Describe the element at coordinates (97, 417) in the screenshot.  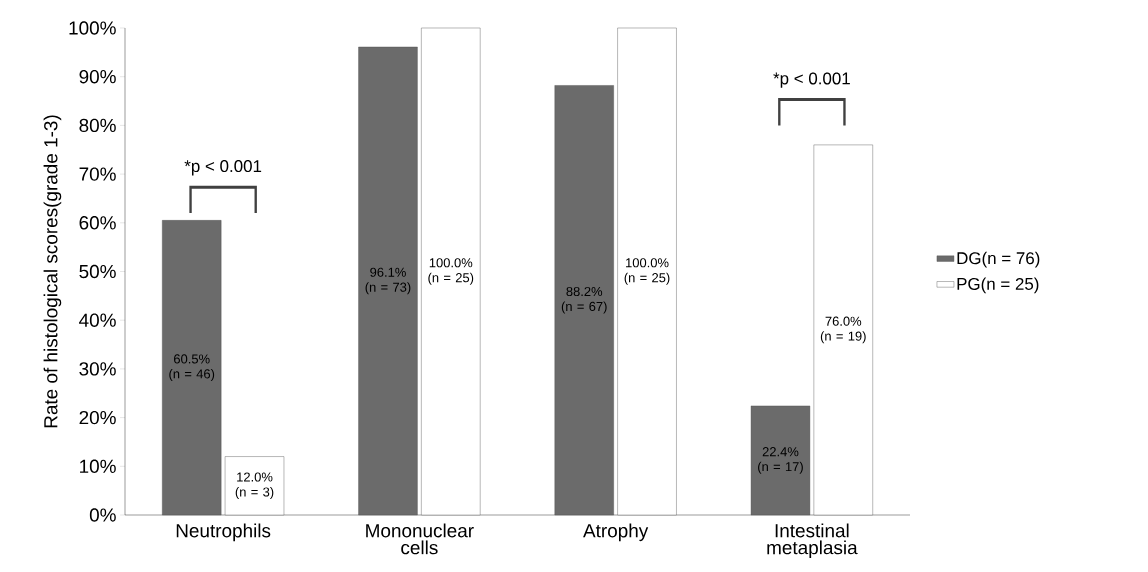
I see `y-tick-label: 20%` at that location.